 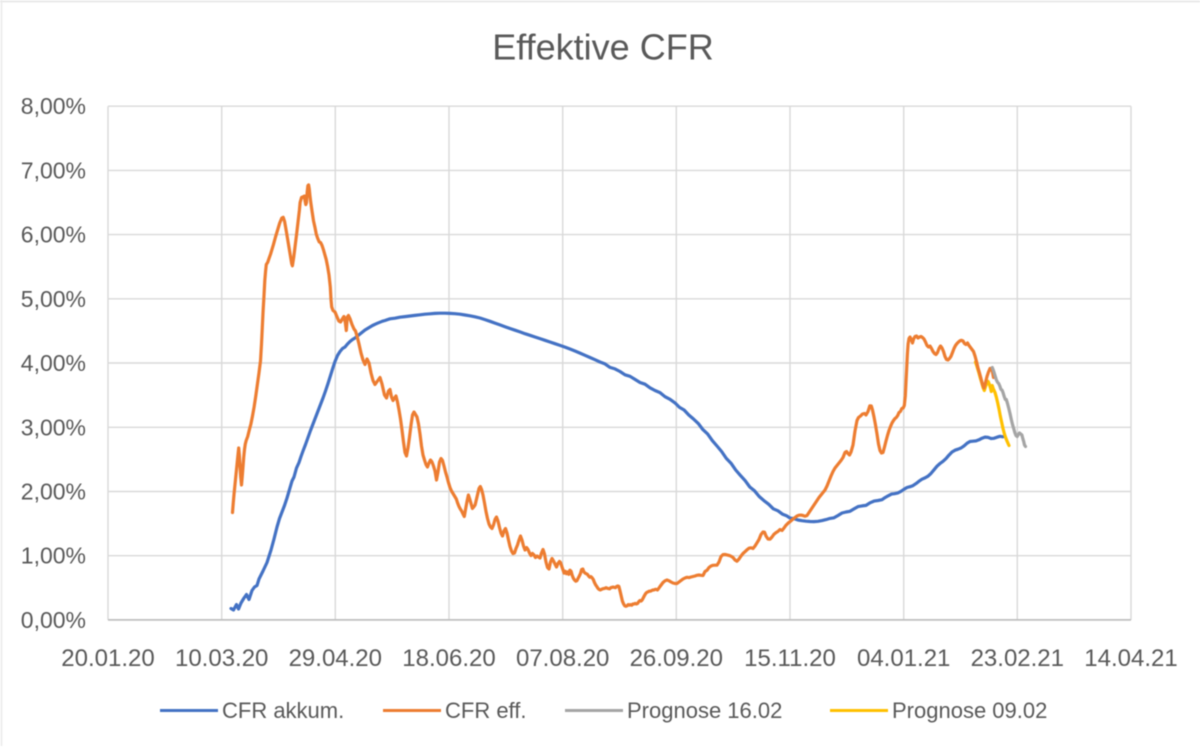 What do you see at coordinates (53, 299) in the screenshot?
I see `svg-text: 5,00%` at bounding box center [53, 299].